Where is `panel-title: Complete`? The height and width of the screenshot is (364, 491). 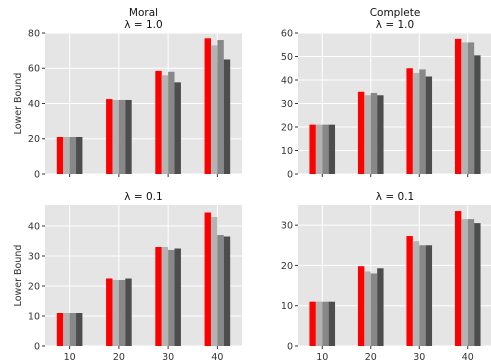 panel-title: Complete is located at coordinates (395, 13).